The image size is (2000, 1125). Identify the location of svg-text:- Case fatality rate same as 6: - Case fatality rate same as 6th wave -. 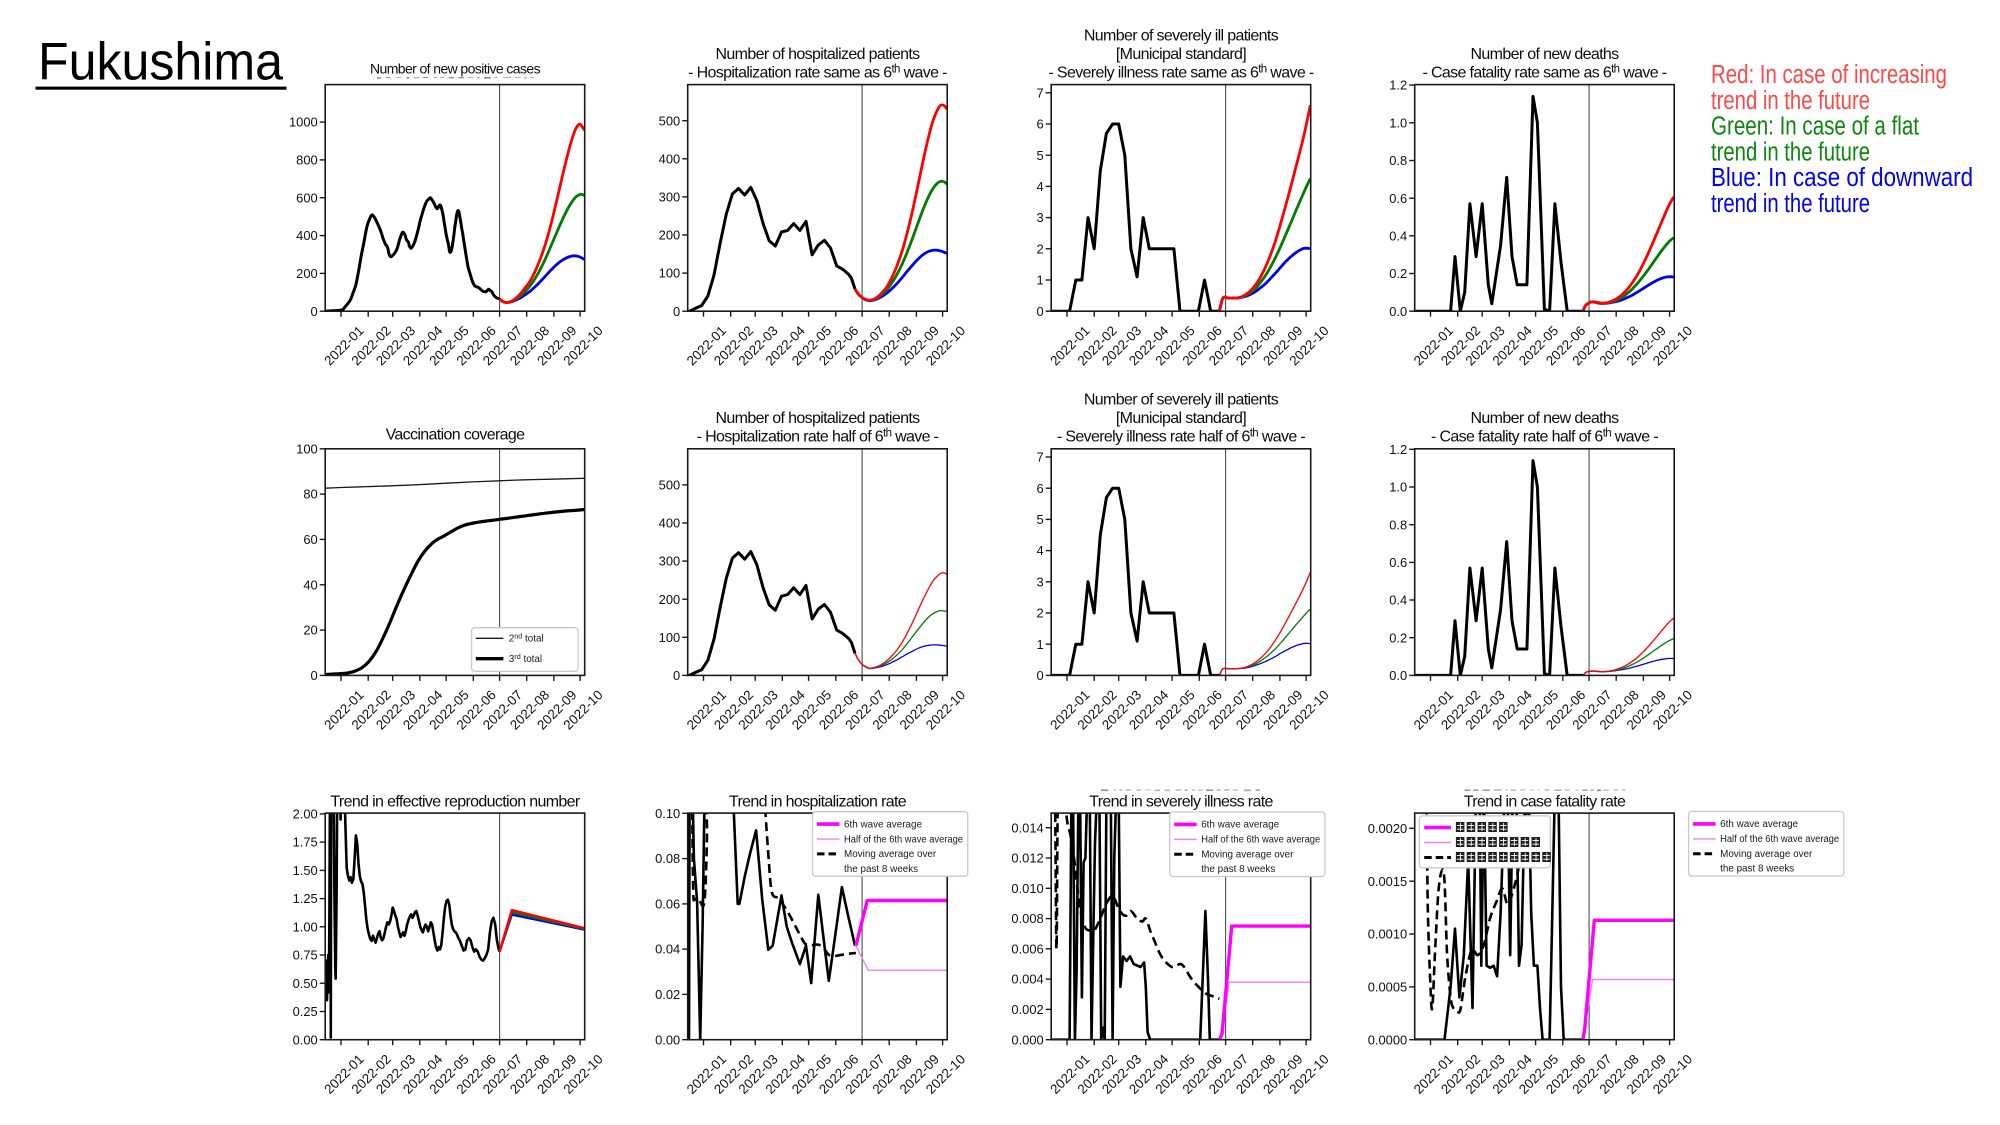
(1545, 72).